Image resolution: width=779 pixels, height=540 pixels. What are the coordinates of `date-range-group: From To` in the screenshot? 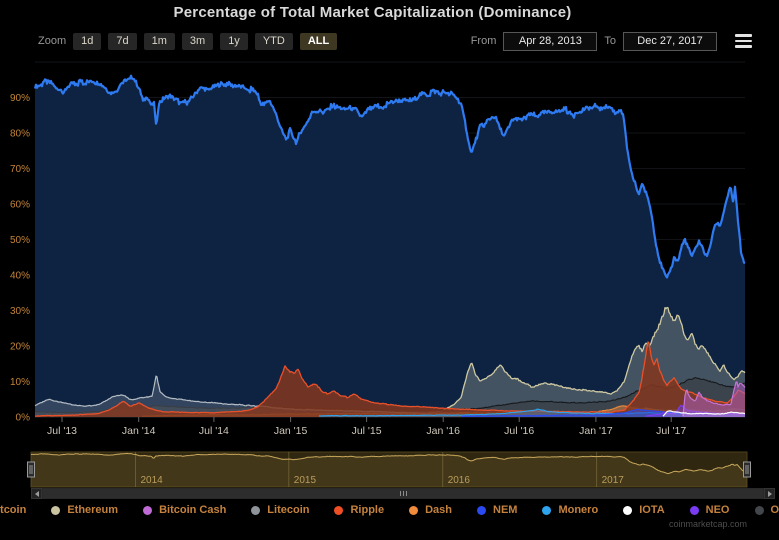 It's located at (611, 41).